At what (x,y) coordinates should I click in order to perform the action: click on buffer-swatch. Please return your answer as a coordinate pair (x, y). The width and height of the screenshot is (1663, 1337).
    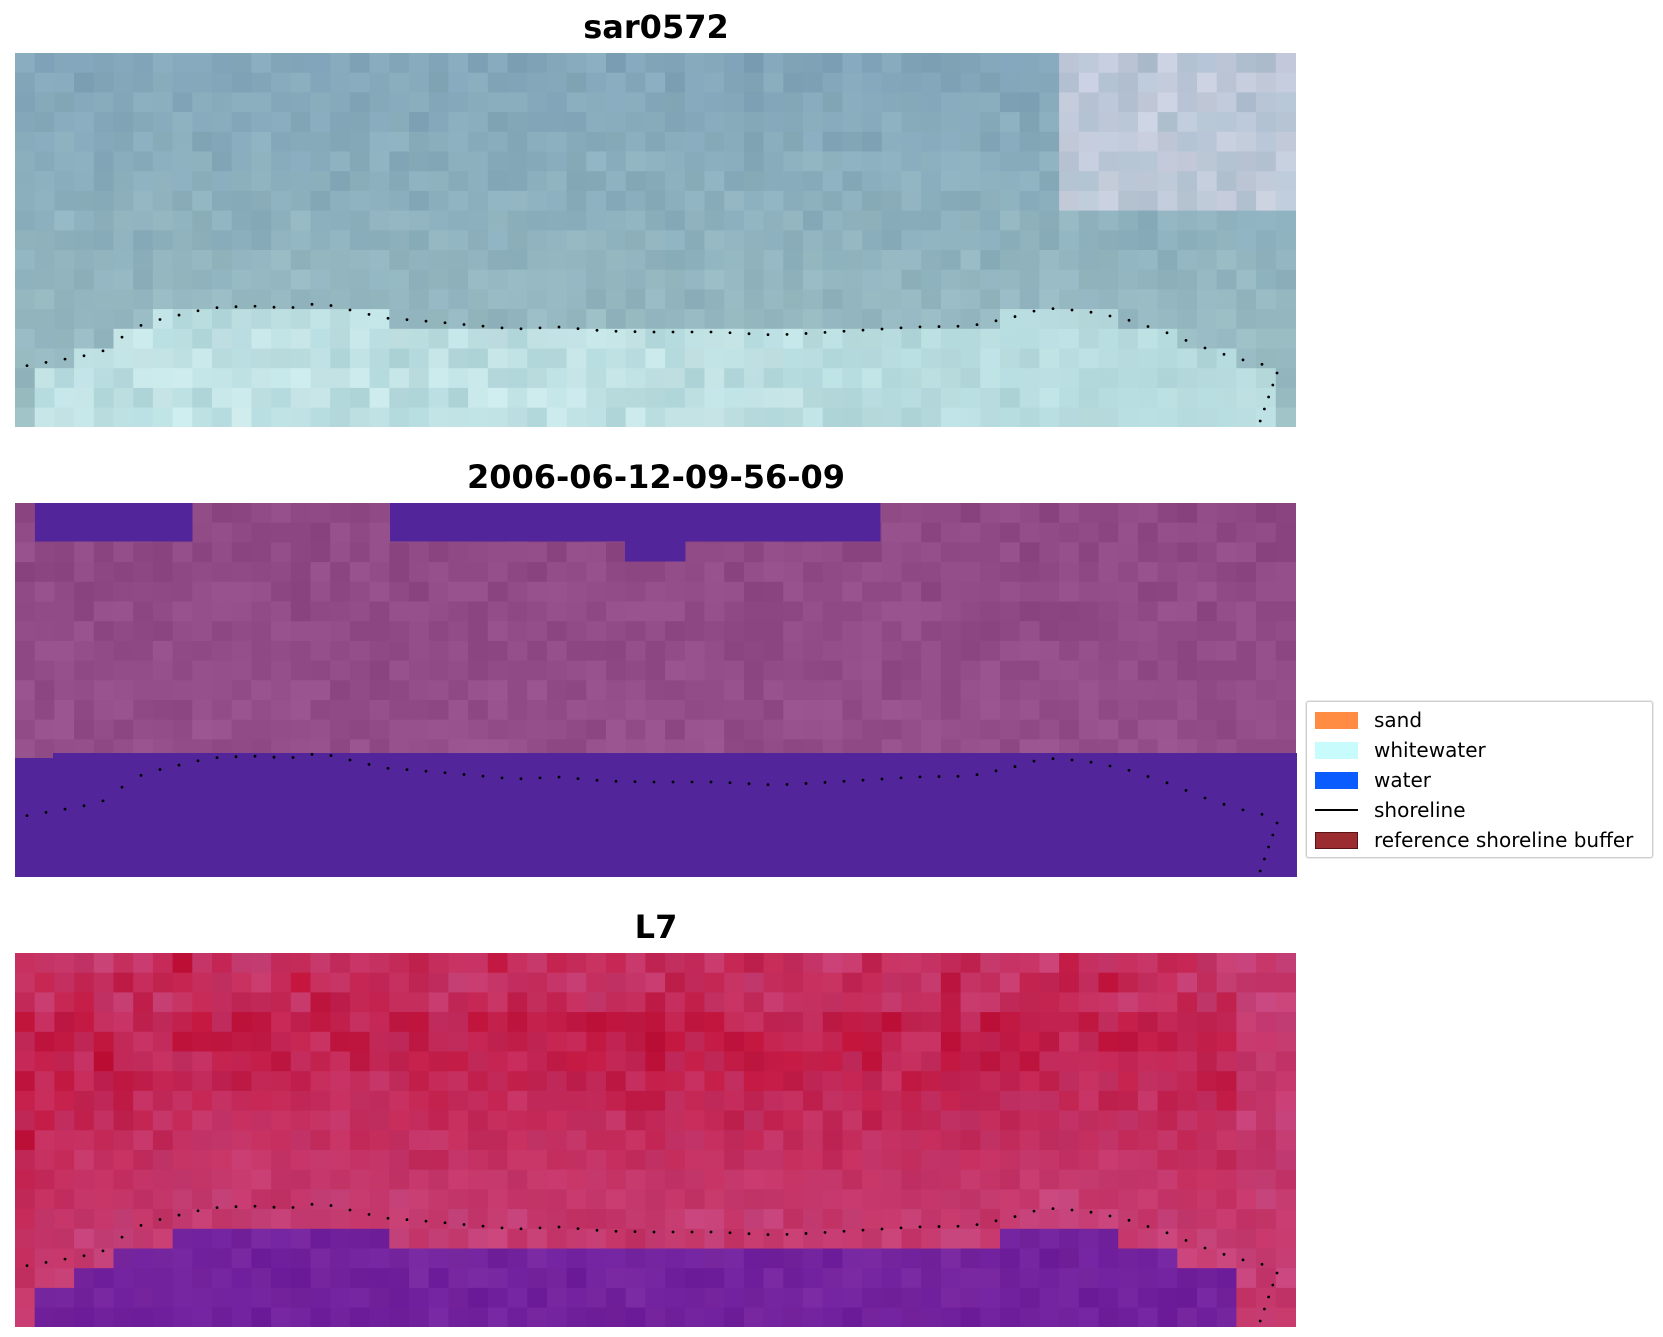
    Looking at the image, I should click on (1336, 840).